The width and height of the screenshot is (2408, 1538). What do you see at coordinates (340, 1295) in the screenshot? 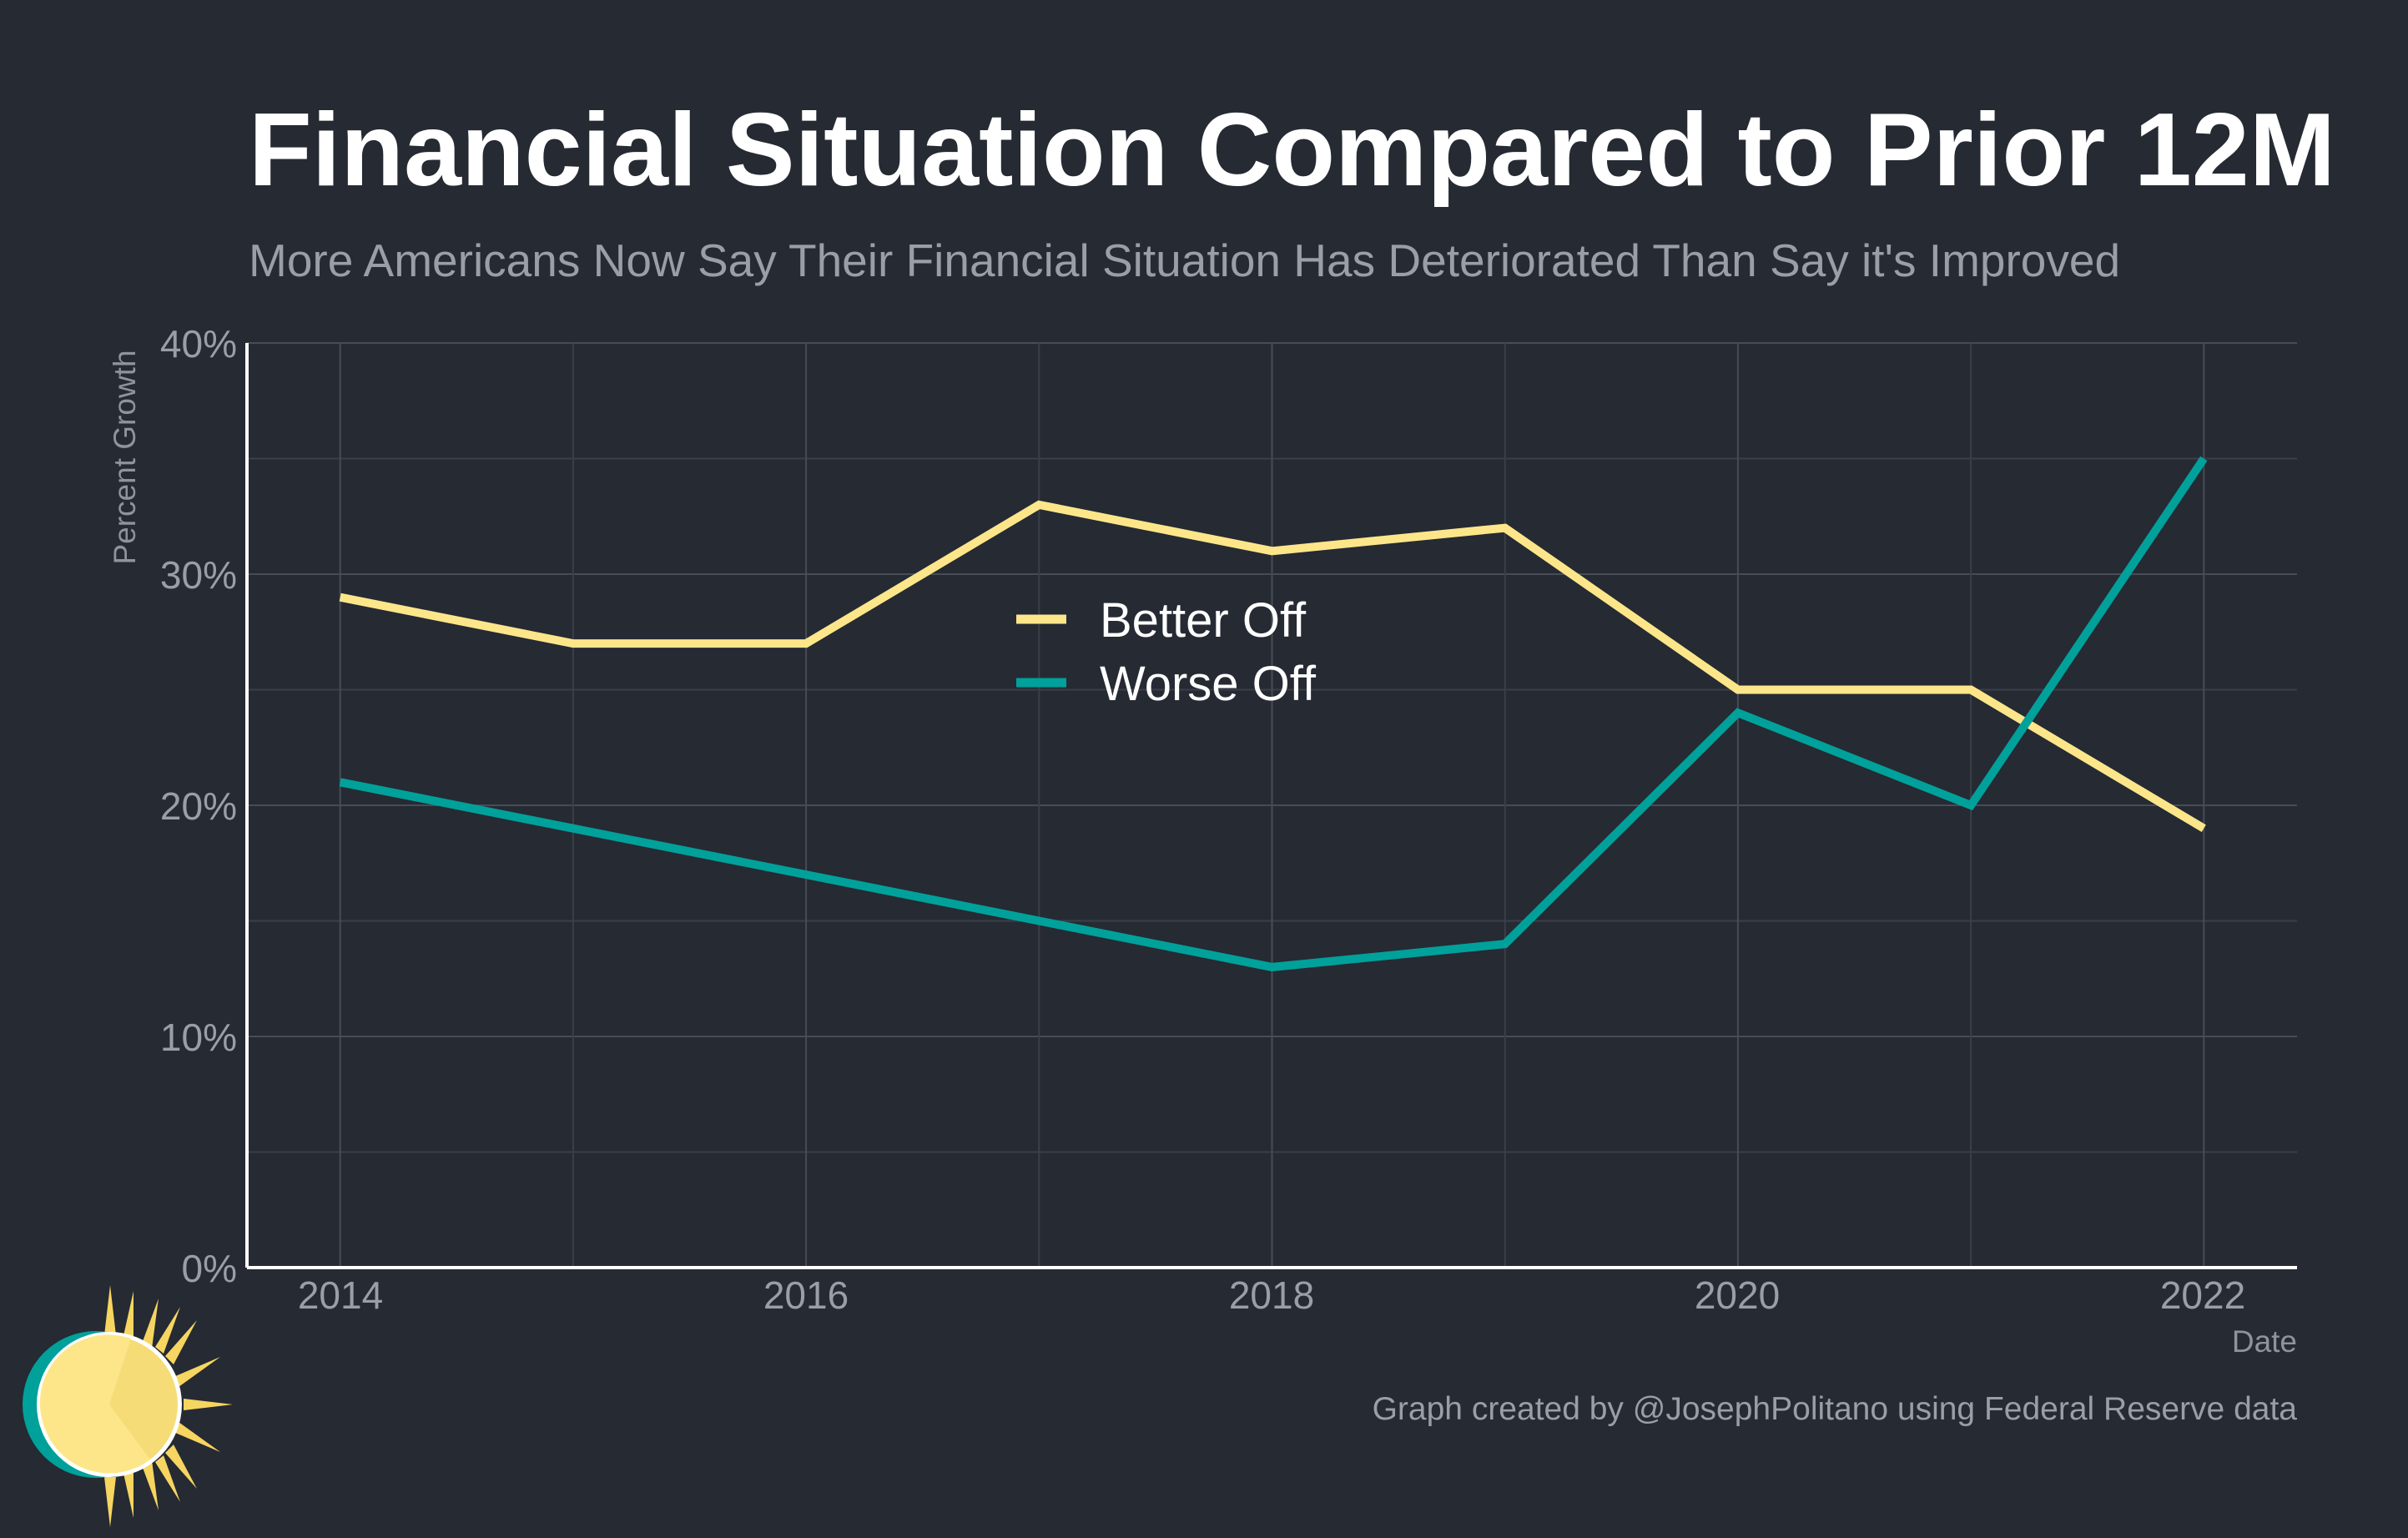
I see `x-tick-label: 2014` at bounding box center [340, 1295].